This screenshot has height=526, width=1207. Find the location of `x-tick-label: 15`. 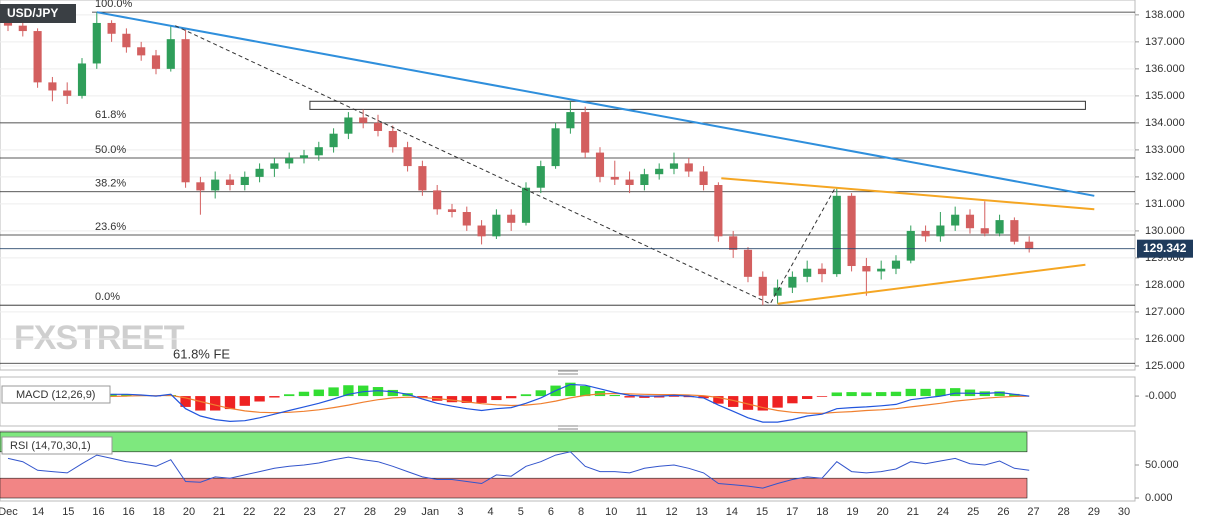

x-tick-label: 15 is located at coordinates (762, 512).